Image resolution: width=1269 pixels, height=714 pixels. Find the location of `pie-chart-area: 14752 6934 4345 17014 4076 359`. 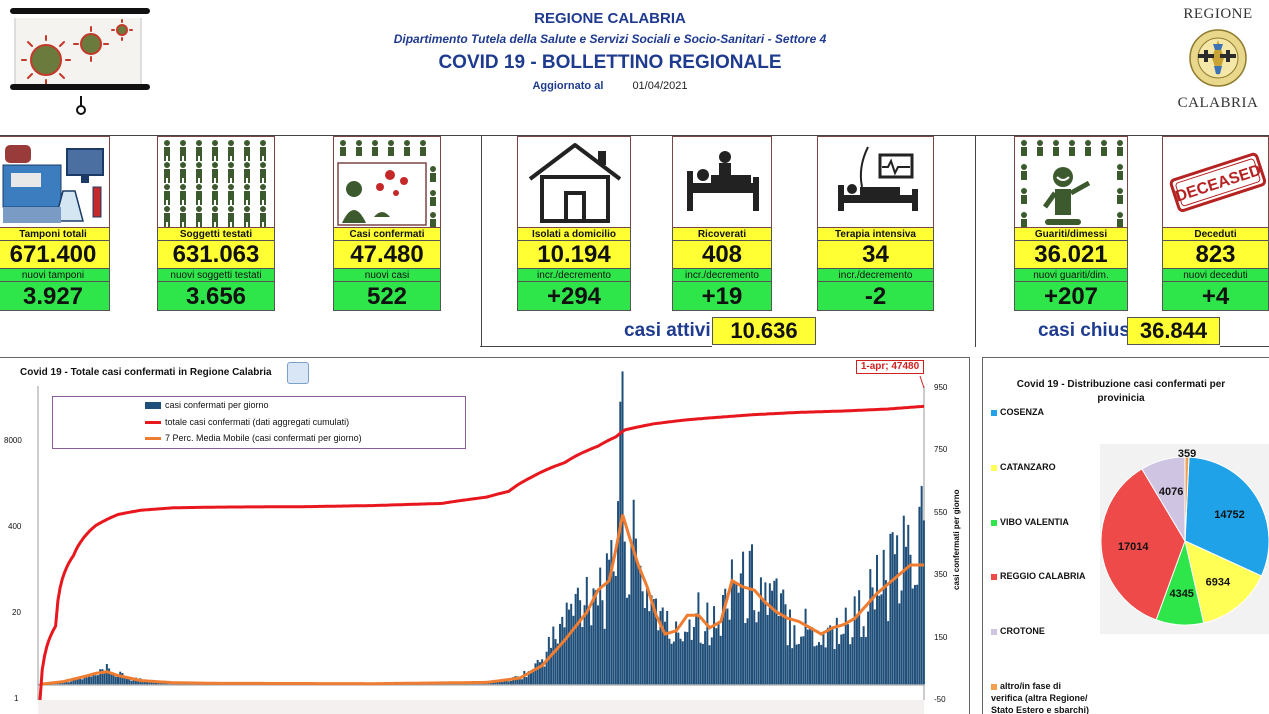

pie-chart-area: 14752 6934 4345 17014 4076 359 is located at coordinates (1184, 539).